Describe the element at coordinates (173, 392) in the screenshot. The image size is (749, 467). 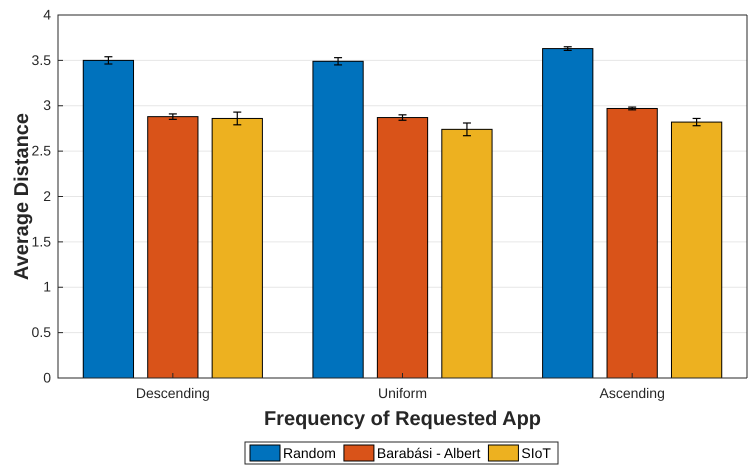
I see `x-tick-label: Descending` at that location.